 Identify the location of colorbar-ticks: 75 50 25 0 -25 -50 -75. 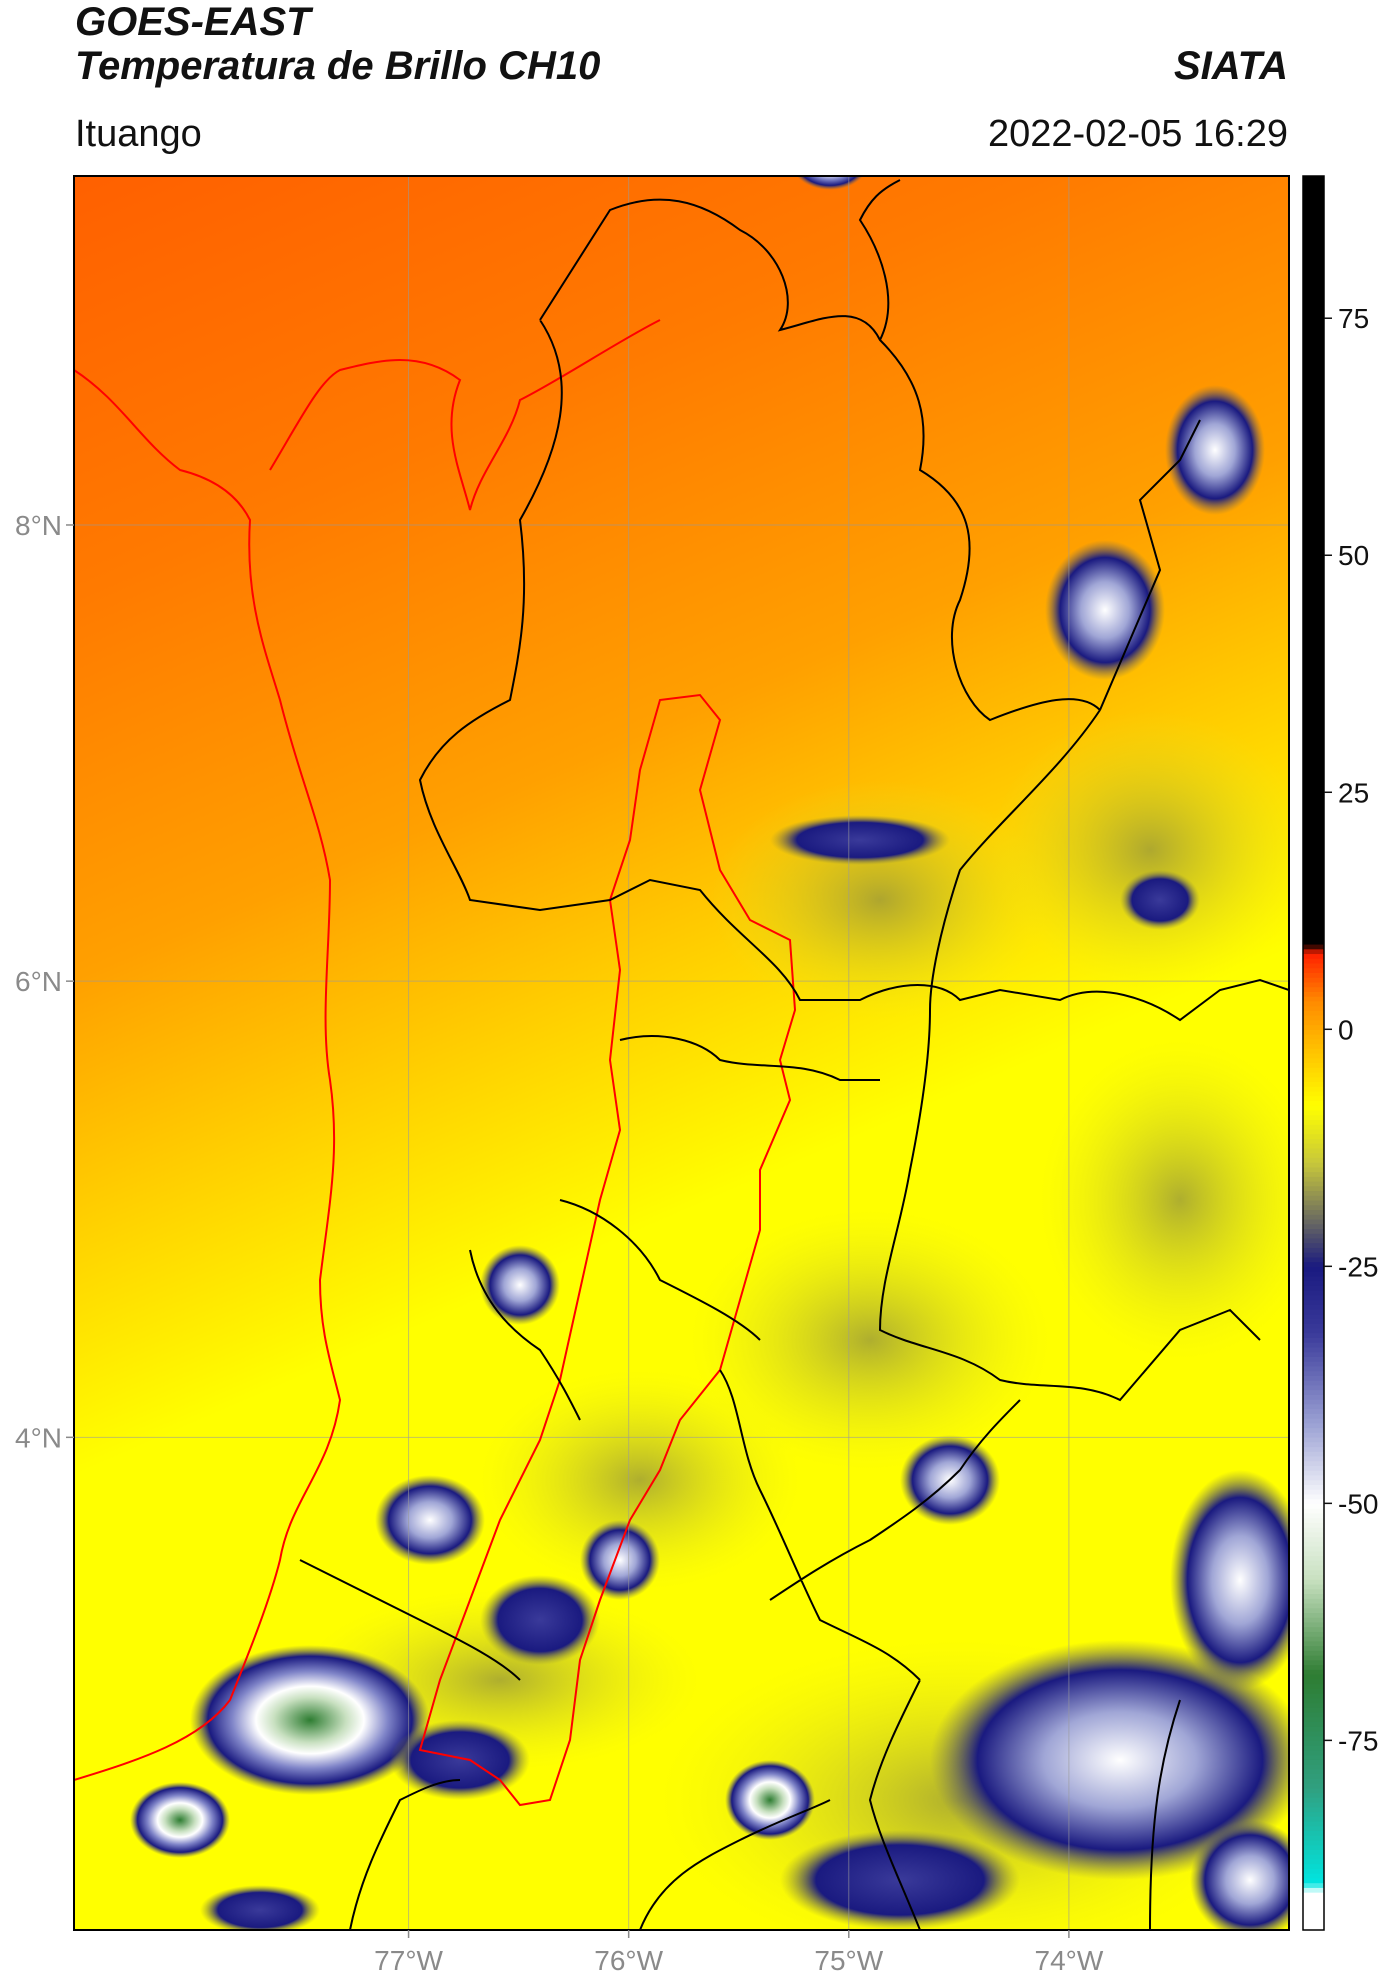
(1351, 1029).